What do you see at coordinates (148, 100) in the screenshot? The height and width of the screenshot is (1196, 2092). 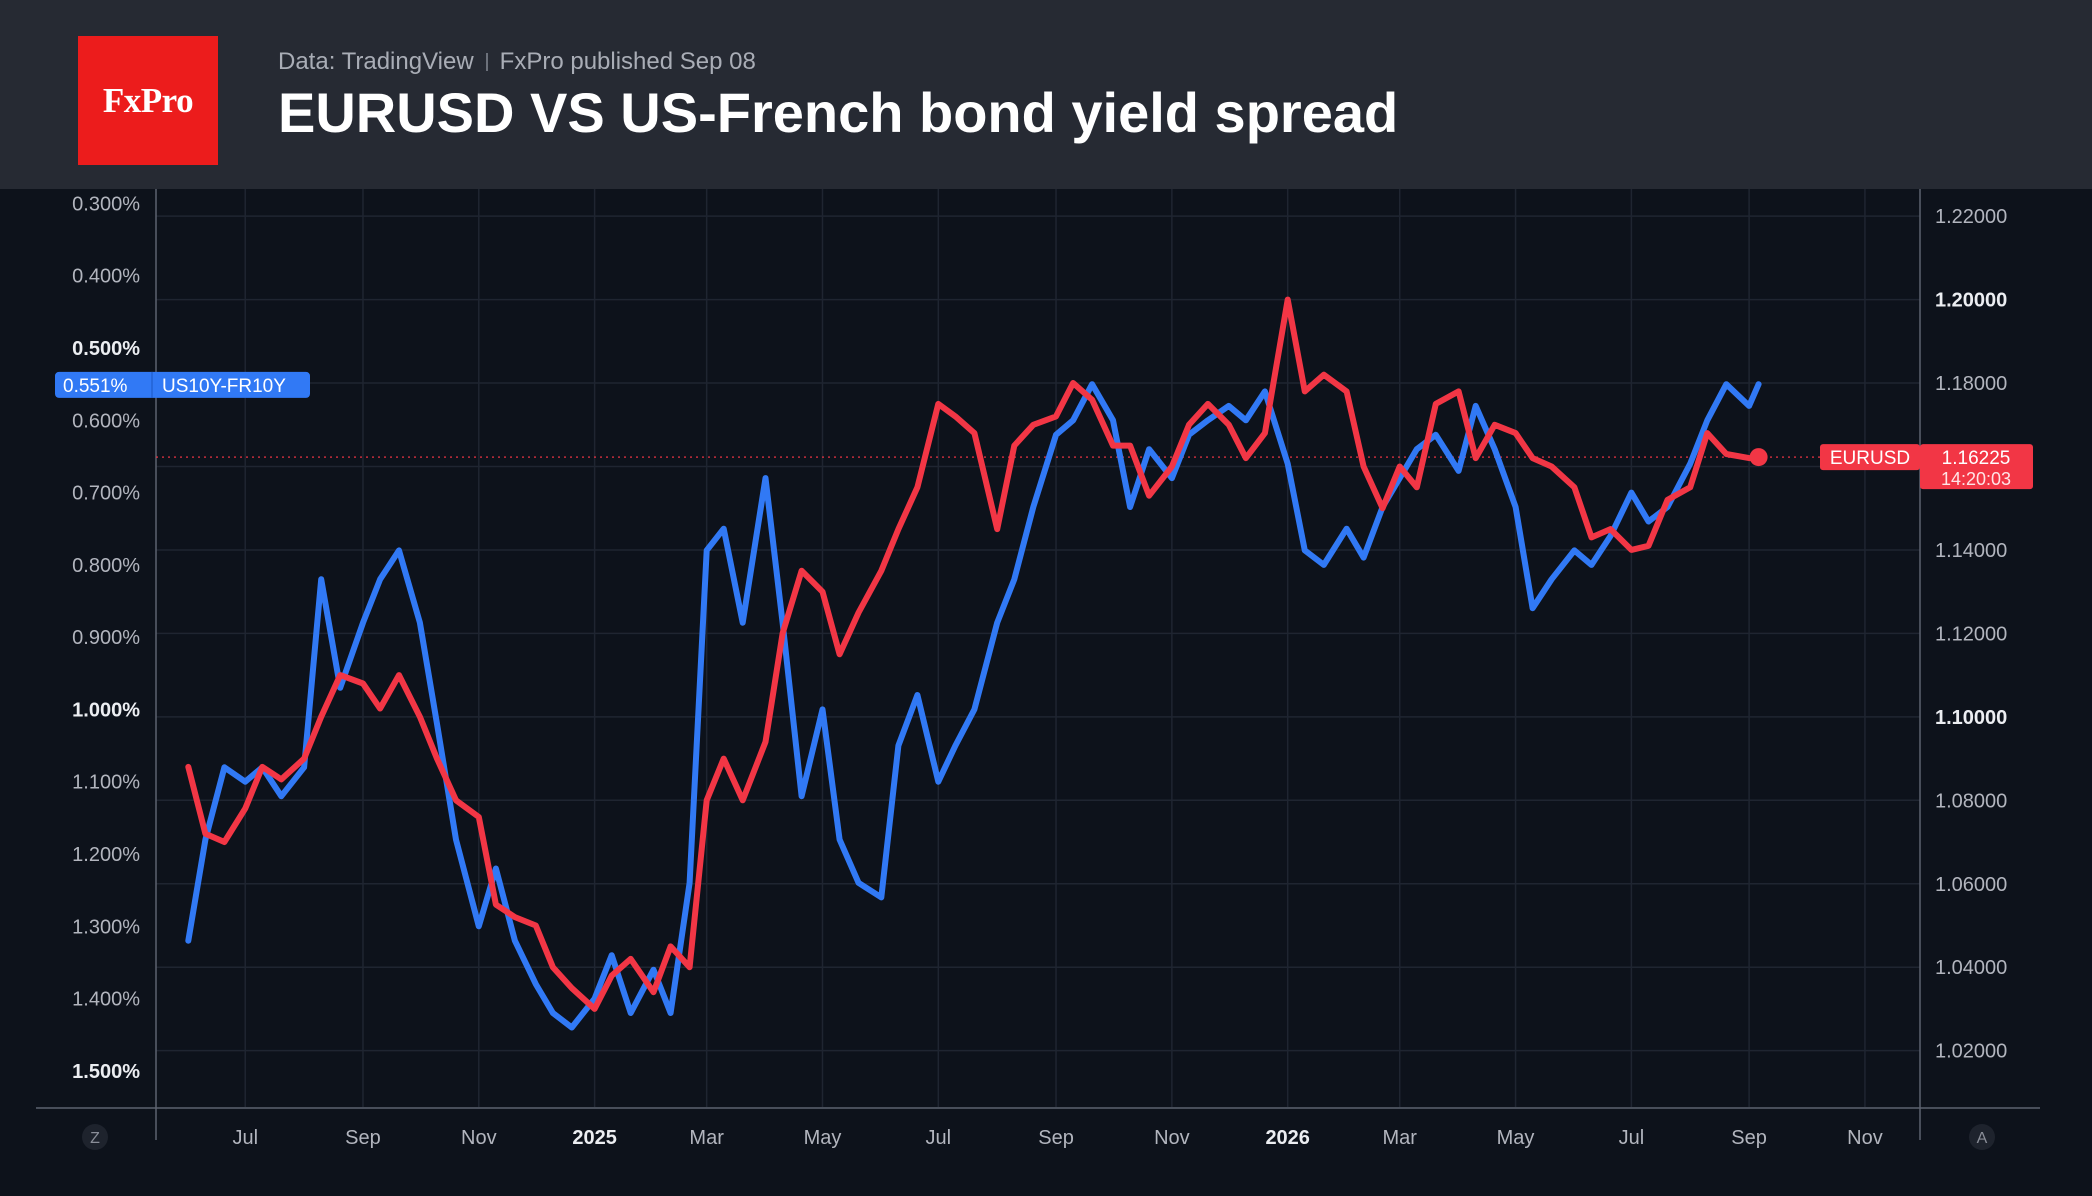 I see `fxpro-logo: FxPro` at bounding box center [148, 100].